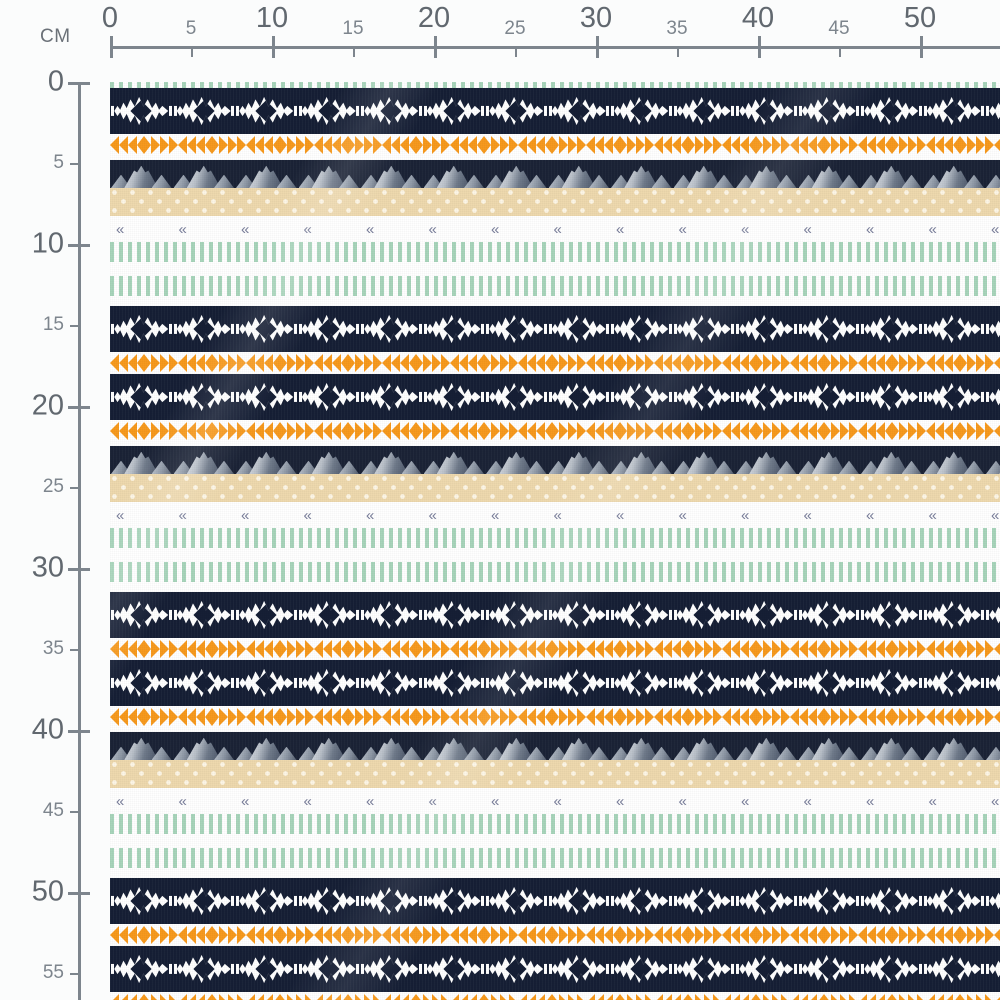  What do you see at coordinates (272, 18) in the screenshot?
I see `h-tick-label-10: 10` at bounding box center [272, 18].